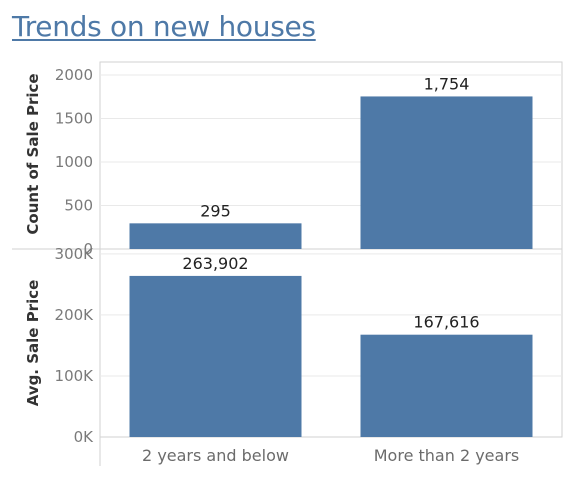 The width and height of the screenshot is (577, 484). I want to click on data-label-2-1: 263,902, so click(215, 263).